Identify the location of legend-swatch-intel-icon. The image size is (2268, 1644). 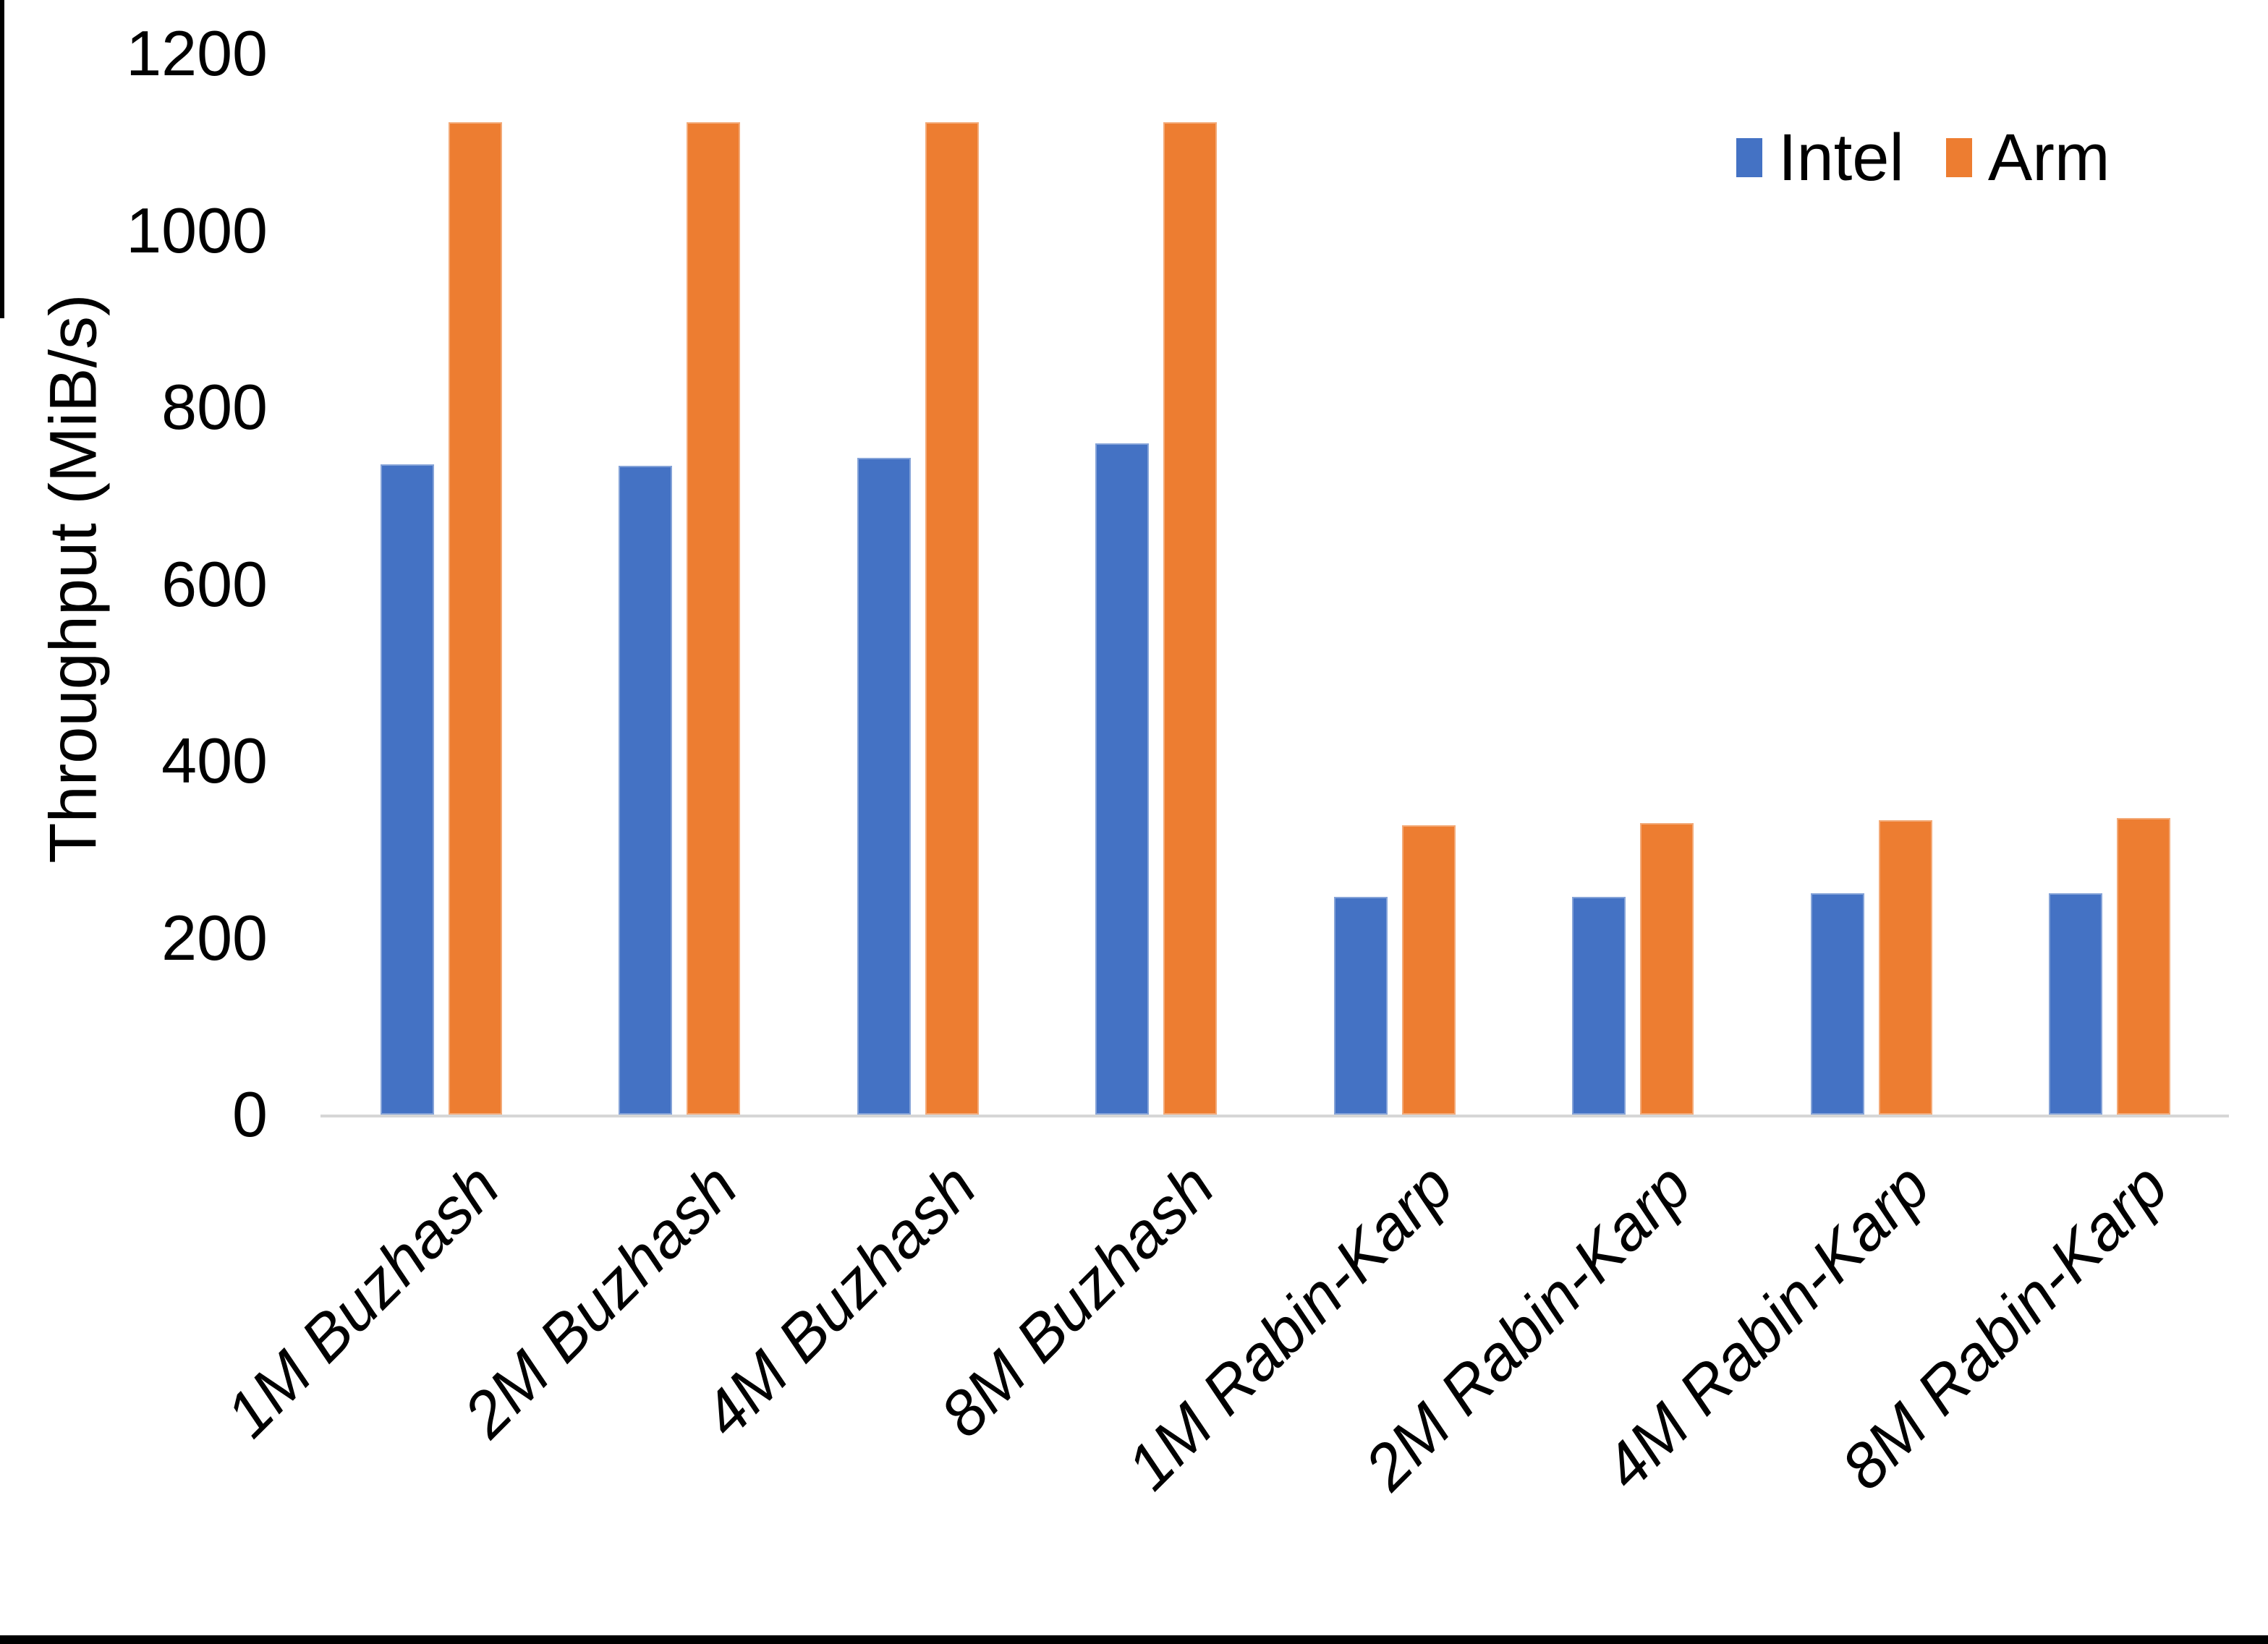
(1749, 157).